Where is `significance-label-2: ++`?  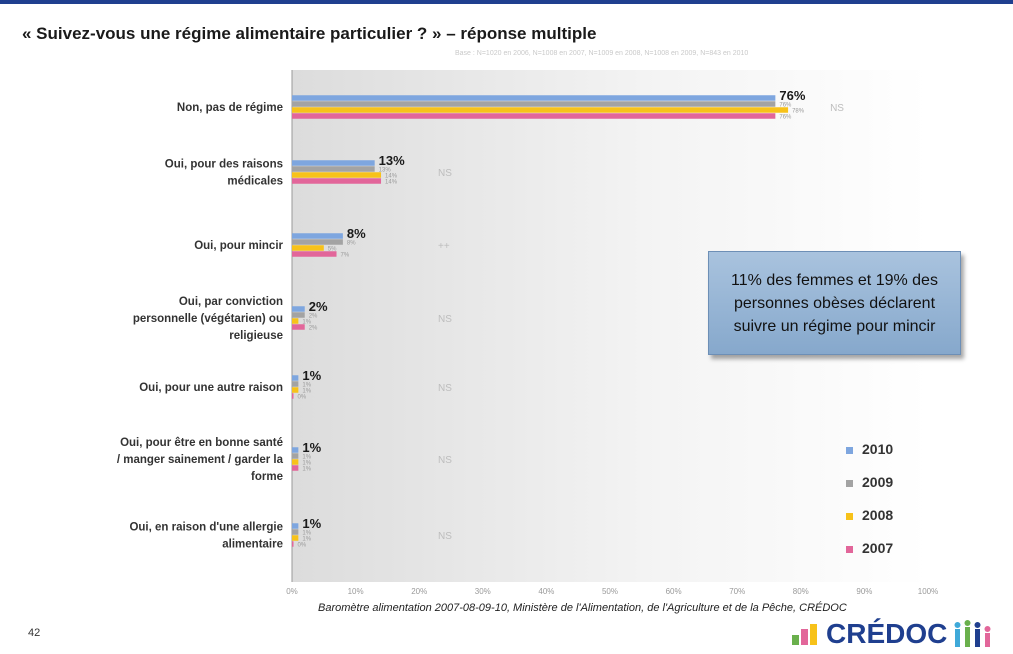
significance-label-2: ++ is located at coordinates (444, 246).